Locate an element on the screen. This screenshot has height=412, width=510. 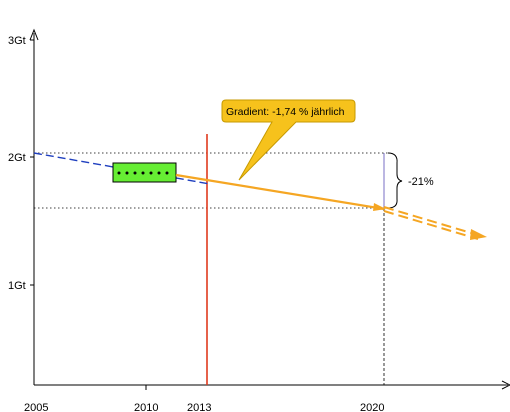
x-tick-label-2020: 2020 is located at coordinates (372, 407).